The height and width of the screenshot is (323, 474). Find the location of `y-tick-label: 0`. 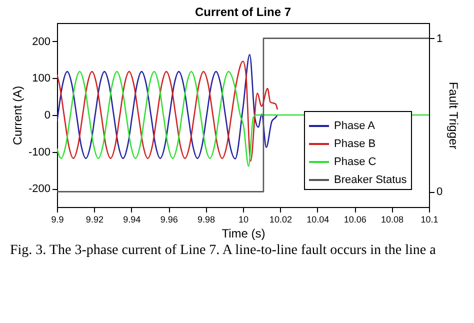

y-tick-label: 0 is located at coordinates (47, 116).